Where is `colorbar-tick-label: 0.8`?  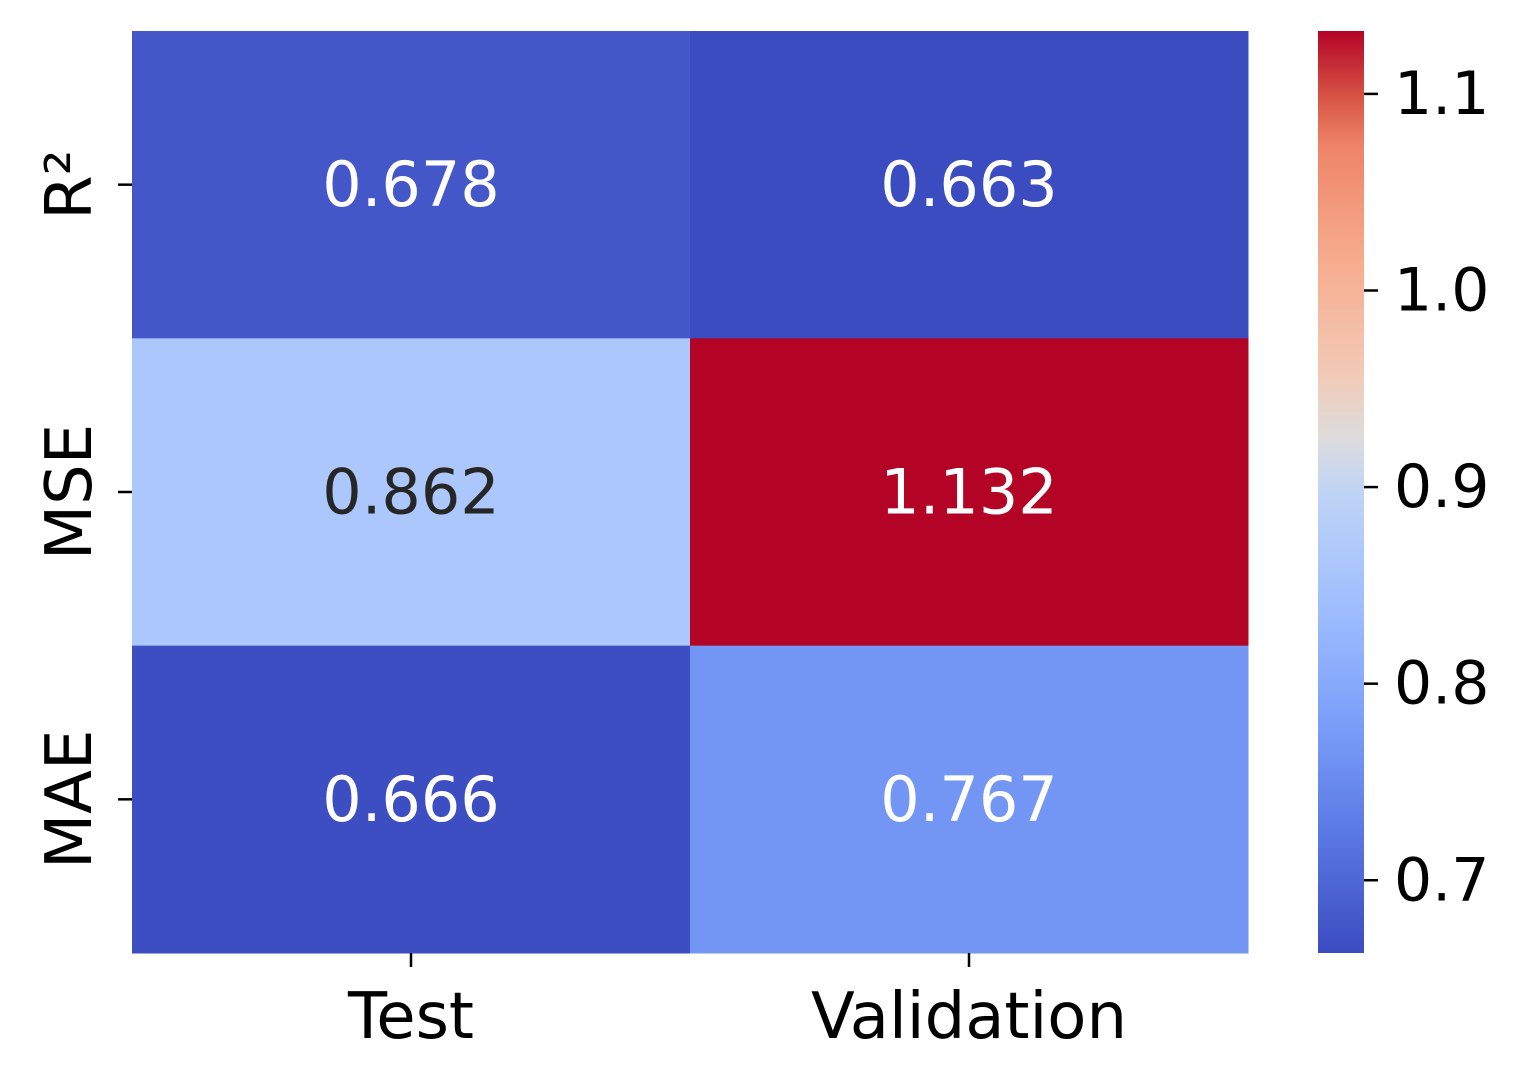 colorbar-tick-label: 0.8 is located at coordinates (1441, 684).